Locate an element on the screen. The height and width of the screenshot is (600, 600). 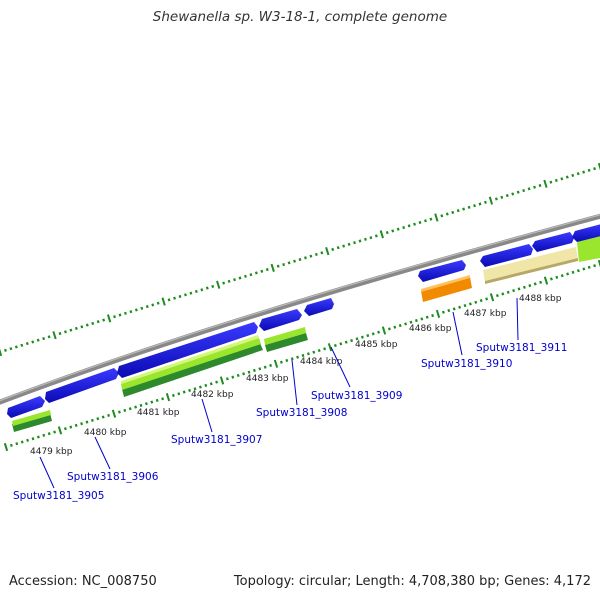
gene-label-sputw3181-3907: Sputw3181_3907 is located at coordinates (216, 440).